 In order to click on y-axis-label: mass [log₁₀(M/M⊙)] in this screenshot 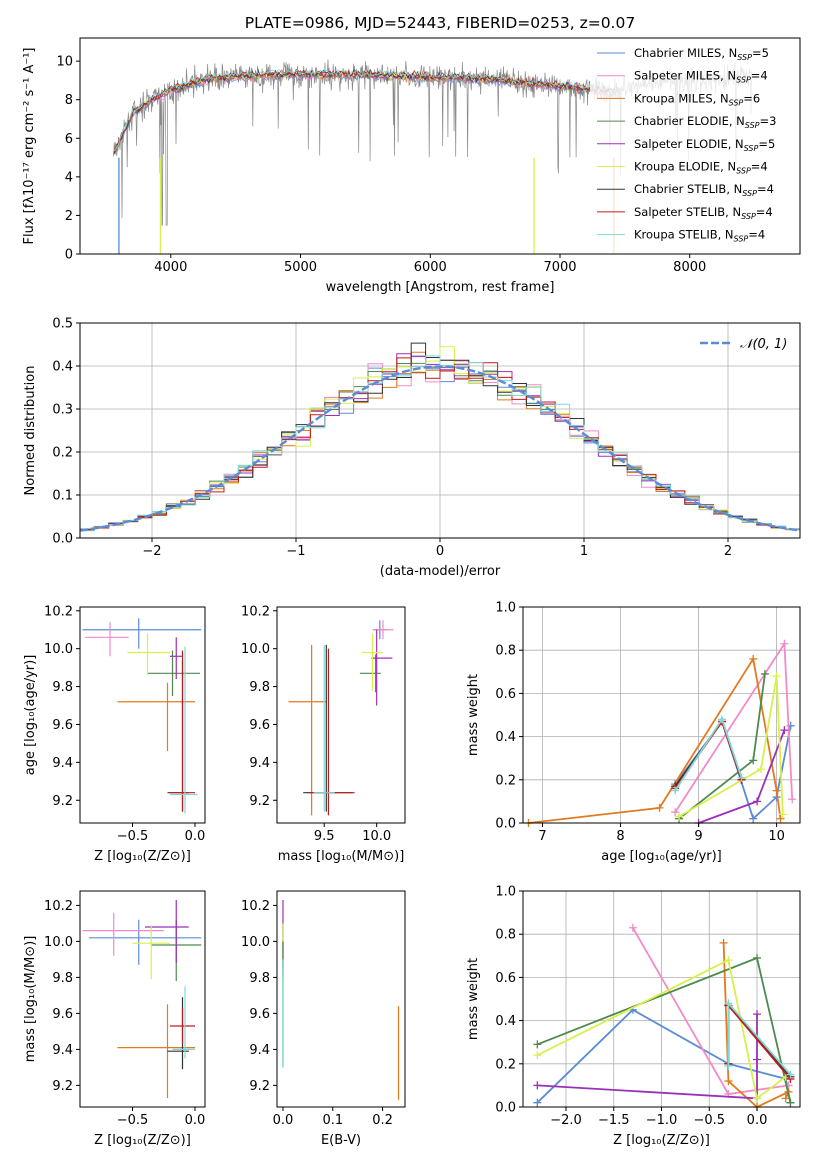, I will do `click(30, 999)`.